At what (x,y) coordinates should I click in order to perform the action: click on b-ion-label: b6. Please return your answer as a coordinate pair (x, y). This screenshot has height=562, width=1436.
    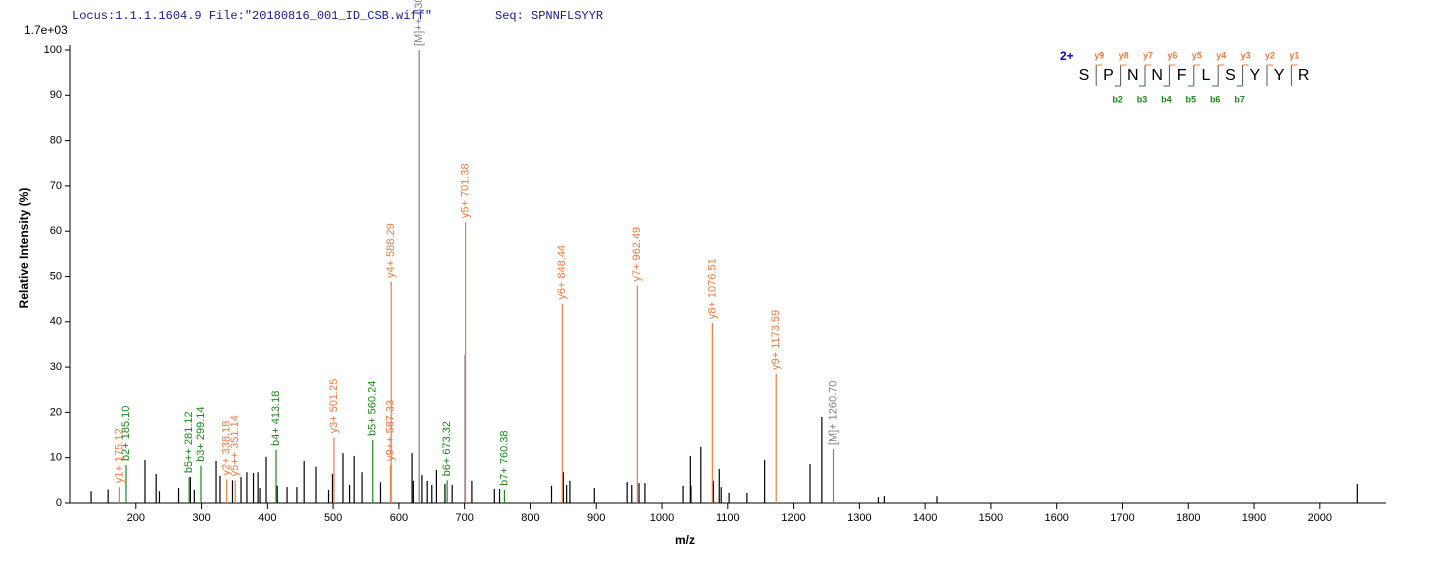
    Looking at the image, I should click on (1215, 99).